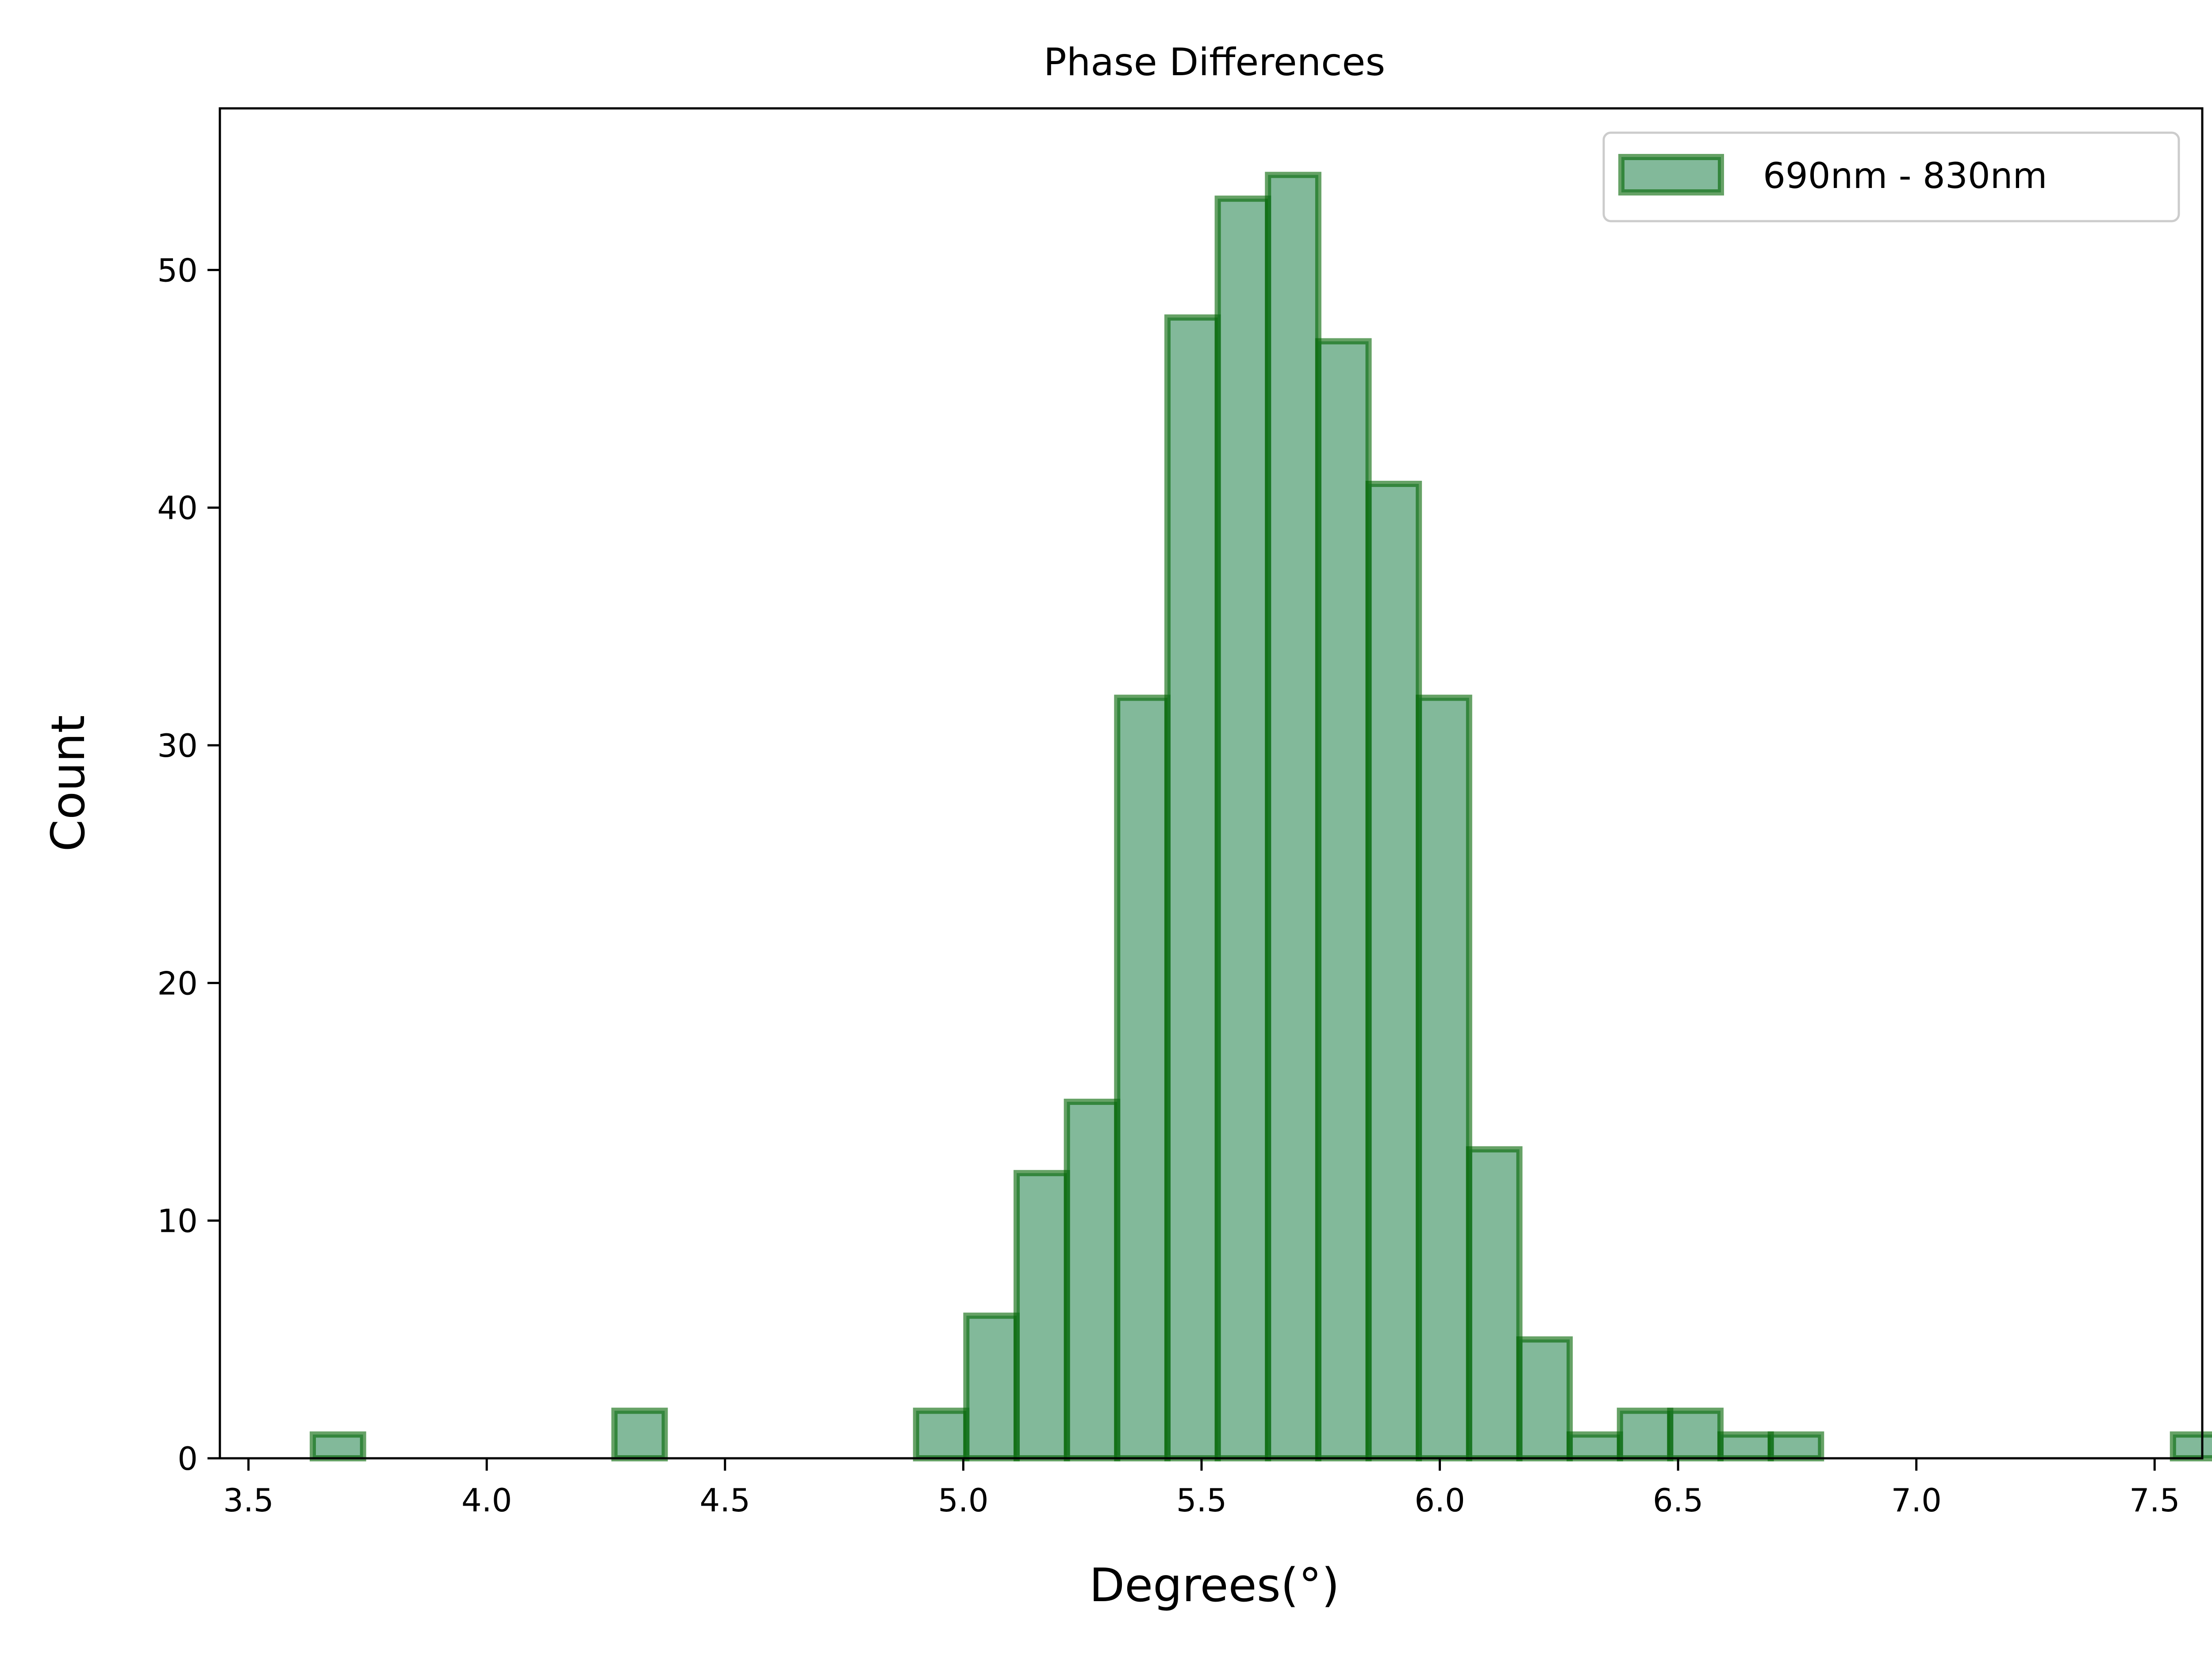  Describe the element at coordinates (726, 1500) in the screenshot. I see `x-tick-label: 4.5` at that location.